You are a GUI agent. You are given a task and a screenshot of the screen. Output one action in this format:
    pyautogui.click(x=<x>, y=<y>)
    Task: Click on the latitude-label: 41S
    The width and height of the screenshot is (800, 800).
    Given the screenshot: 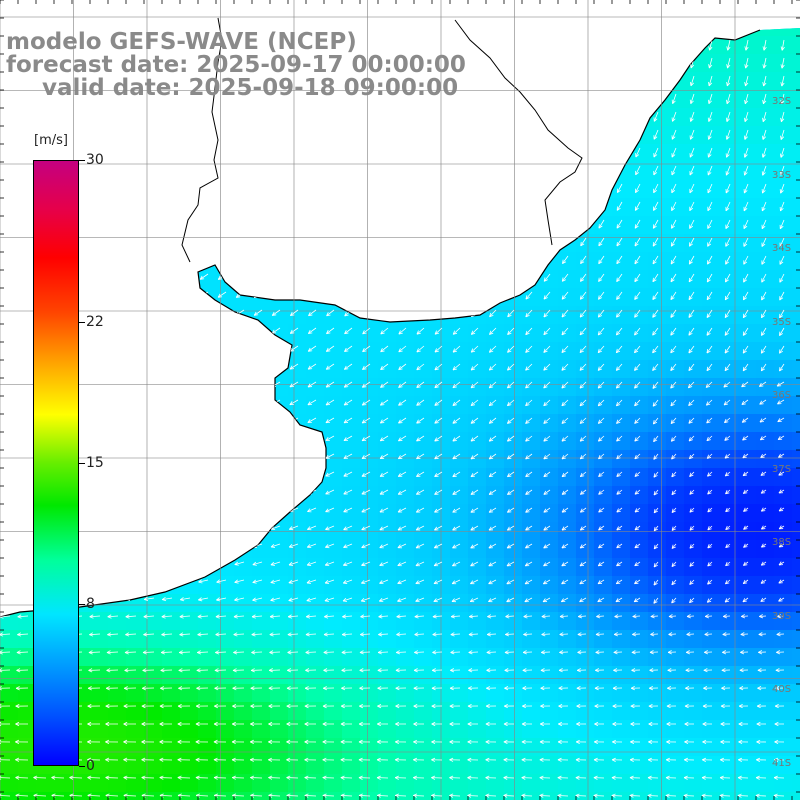 What is the action you would take?
    pyautogui.click(x=782, y=763)
    